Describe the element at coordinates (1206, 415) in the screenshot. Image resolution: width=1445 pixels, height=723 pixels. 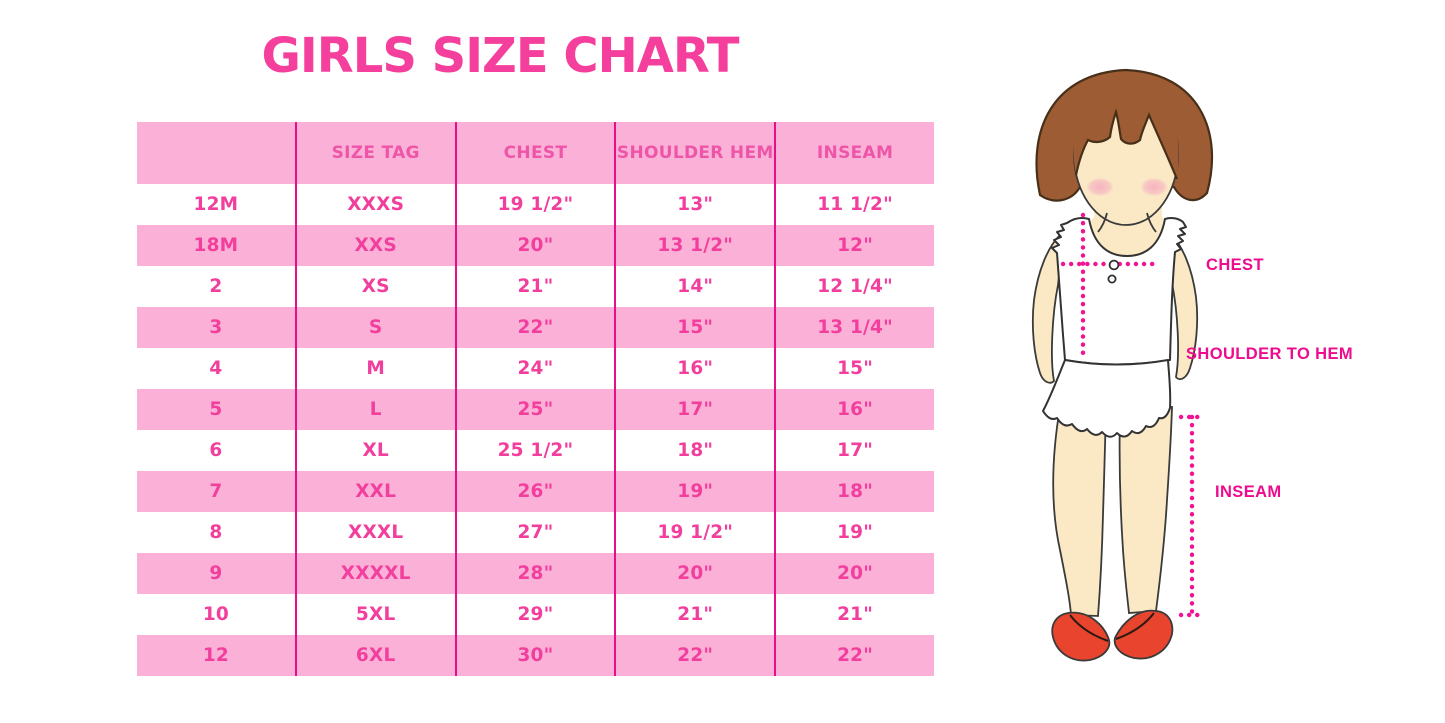
I see `measurement-guides: CHEST SHOULDER TO HEM INSEAM` at that location.